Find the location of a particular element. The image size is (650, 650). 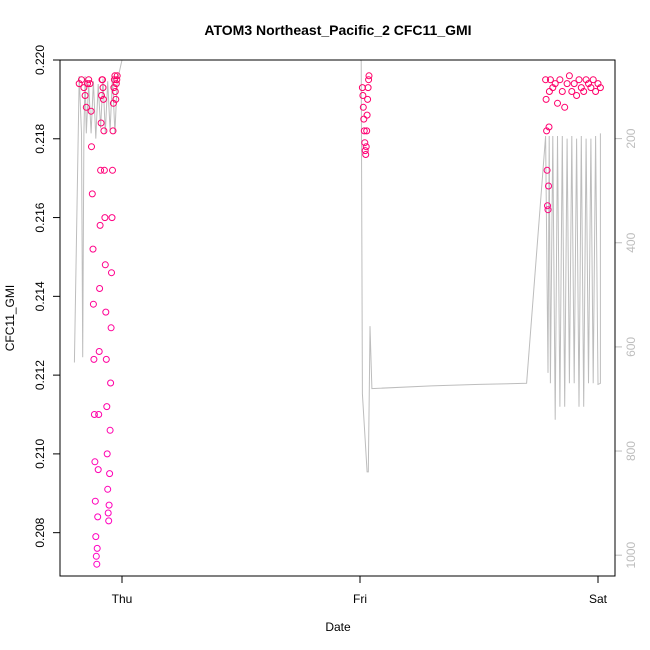

secondary-y-tick-label: 800 is located at coordinates (631, 451).